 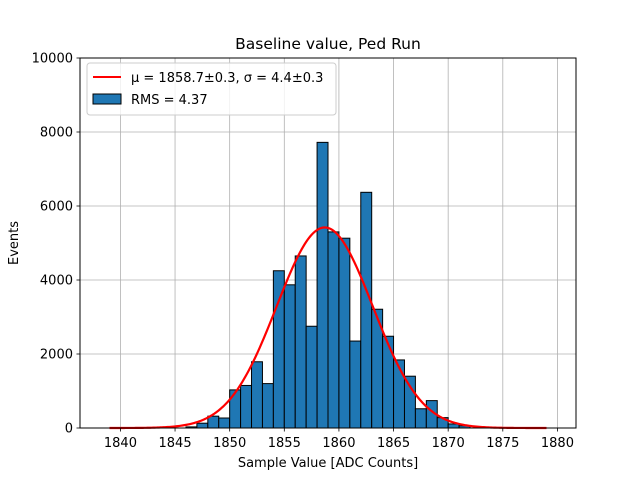 I want to click on x-axis-ticks: 1840 1845 1850 1855 1860 1865 1870 1875 1880, so click(x=339, y=439).